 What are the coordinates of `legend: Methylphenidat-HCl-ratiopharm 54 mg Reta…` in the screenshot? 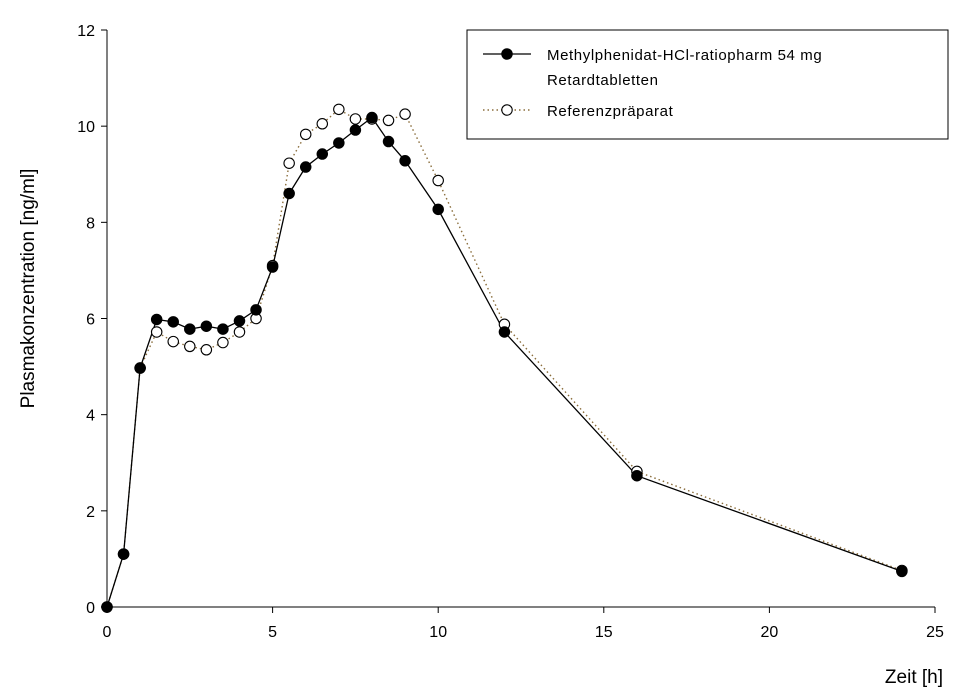 It's located at (707, 84).